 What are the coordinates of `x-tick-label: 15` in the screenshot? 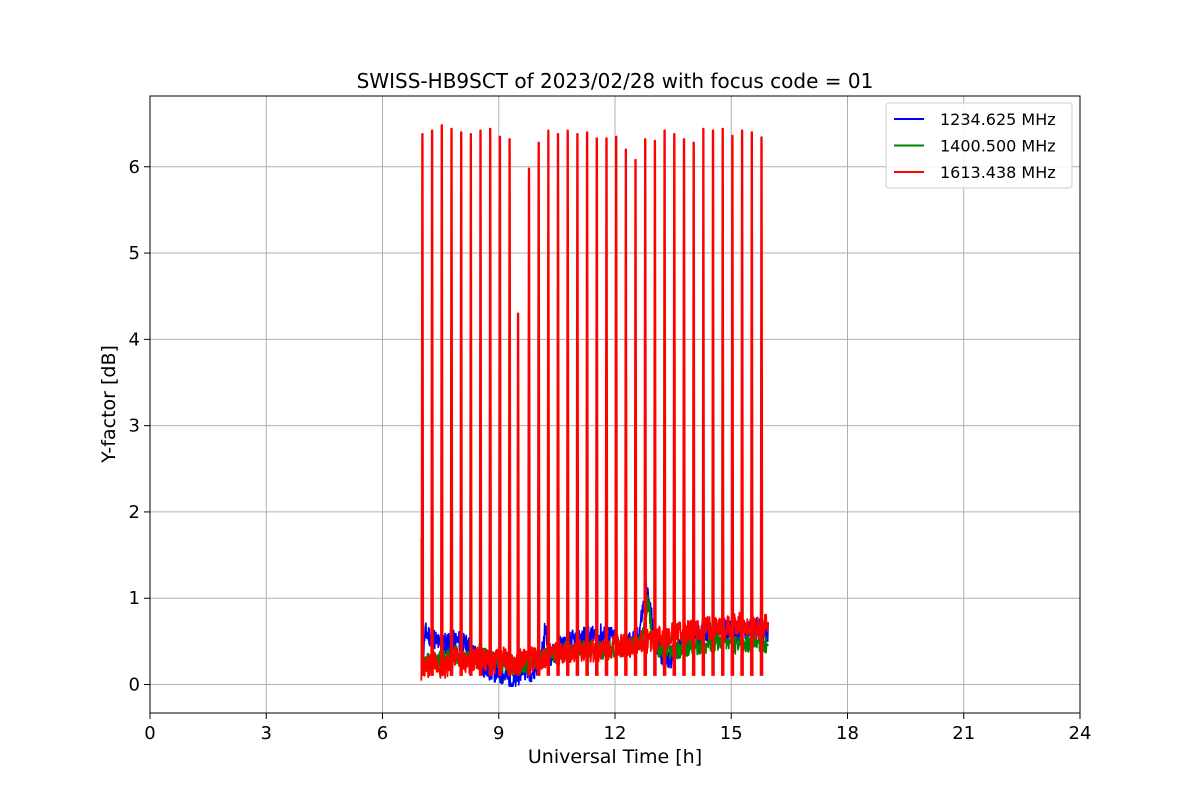 It's located at (731, 733).